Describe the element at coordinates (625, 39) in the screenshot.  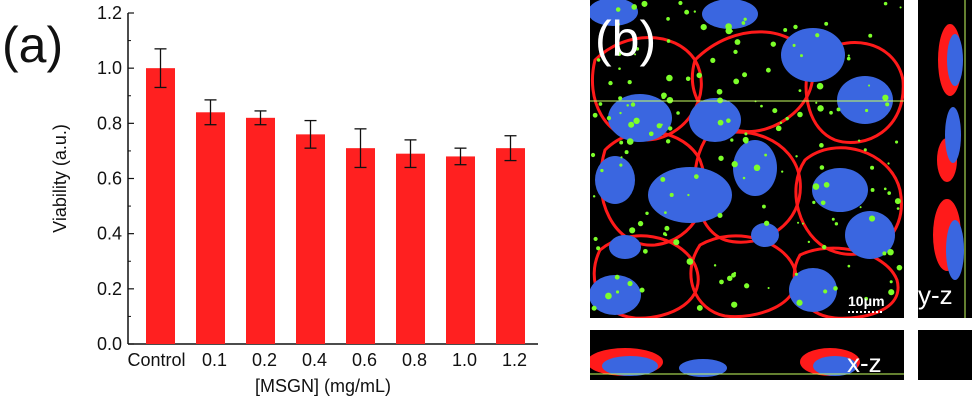
I see `panel-b-label: (b)` at that location.